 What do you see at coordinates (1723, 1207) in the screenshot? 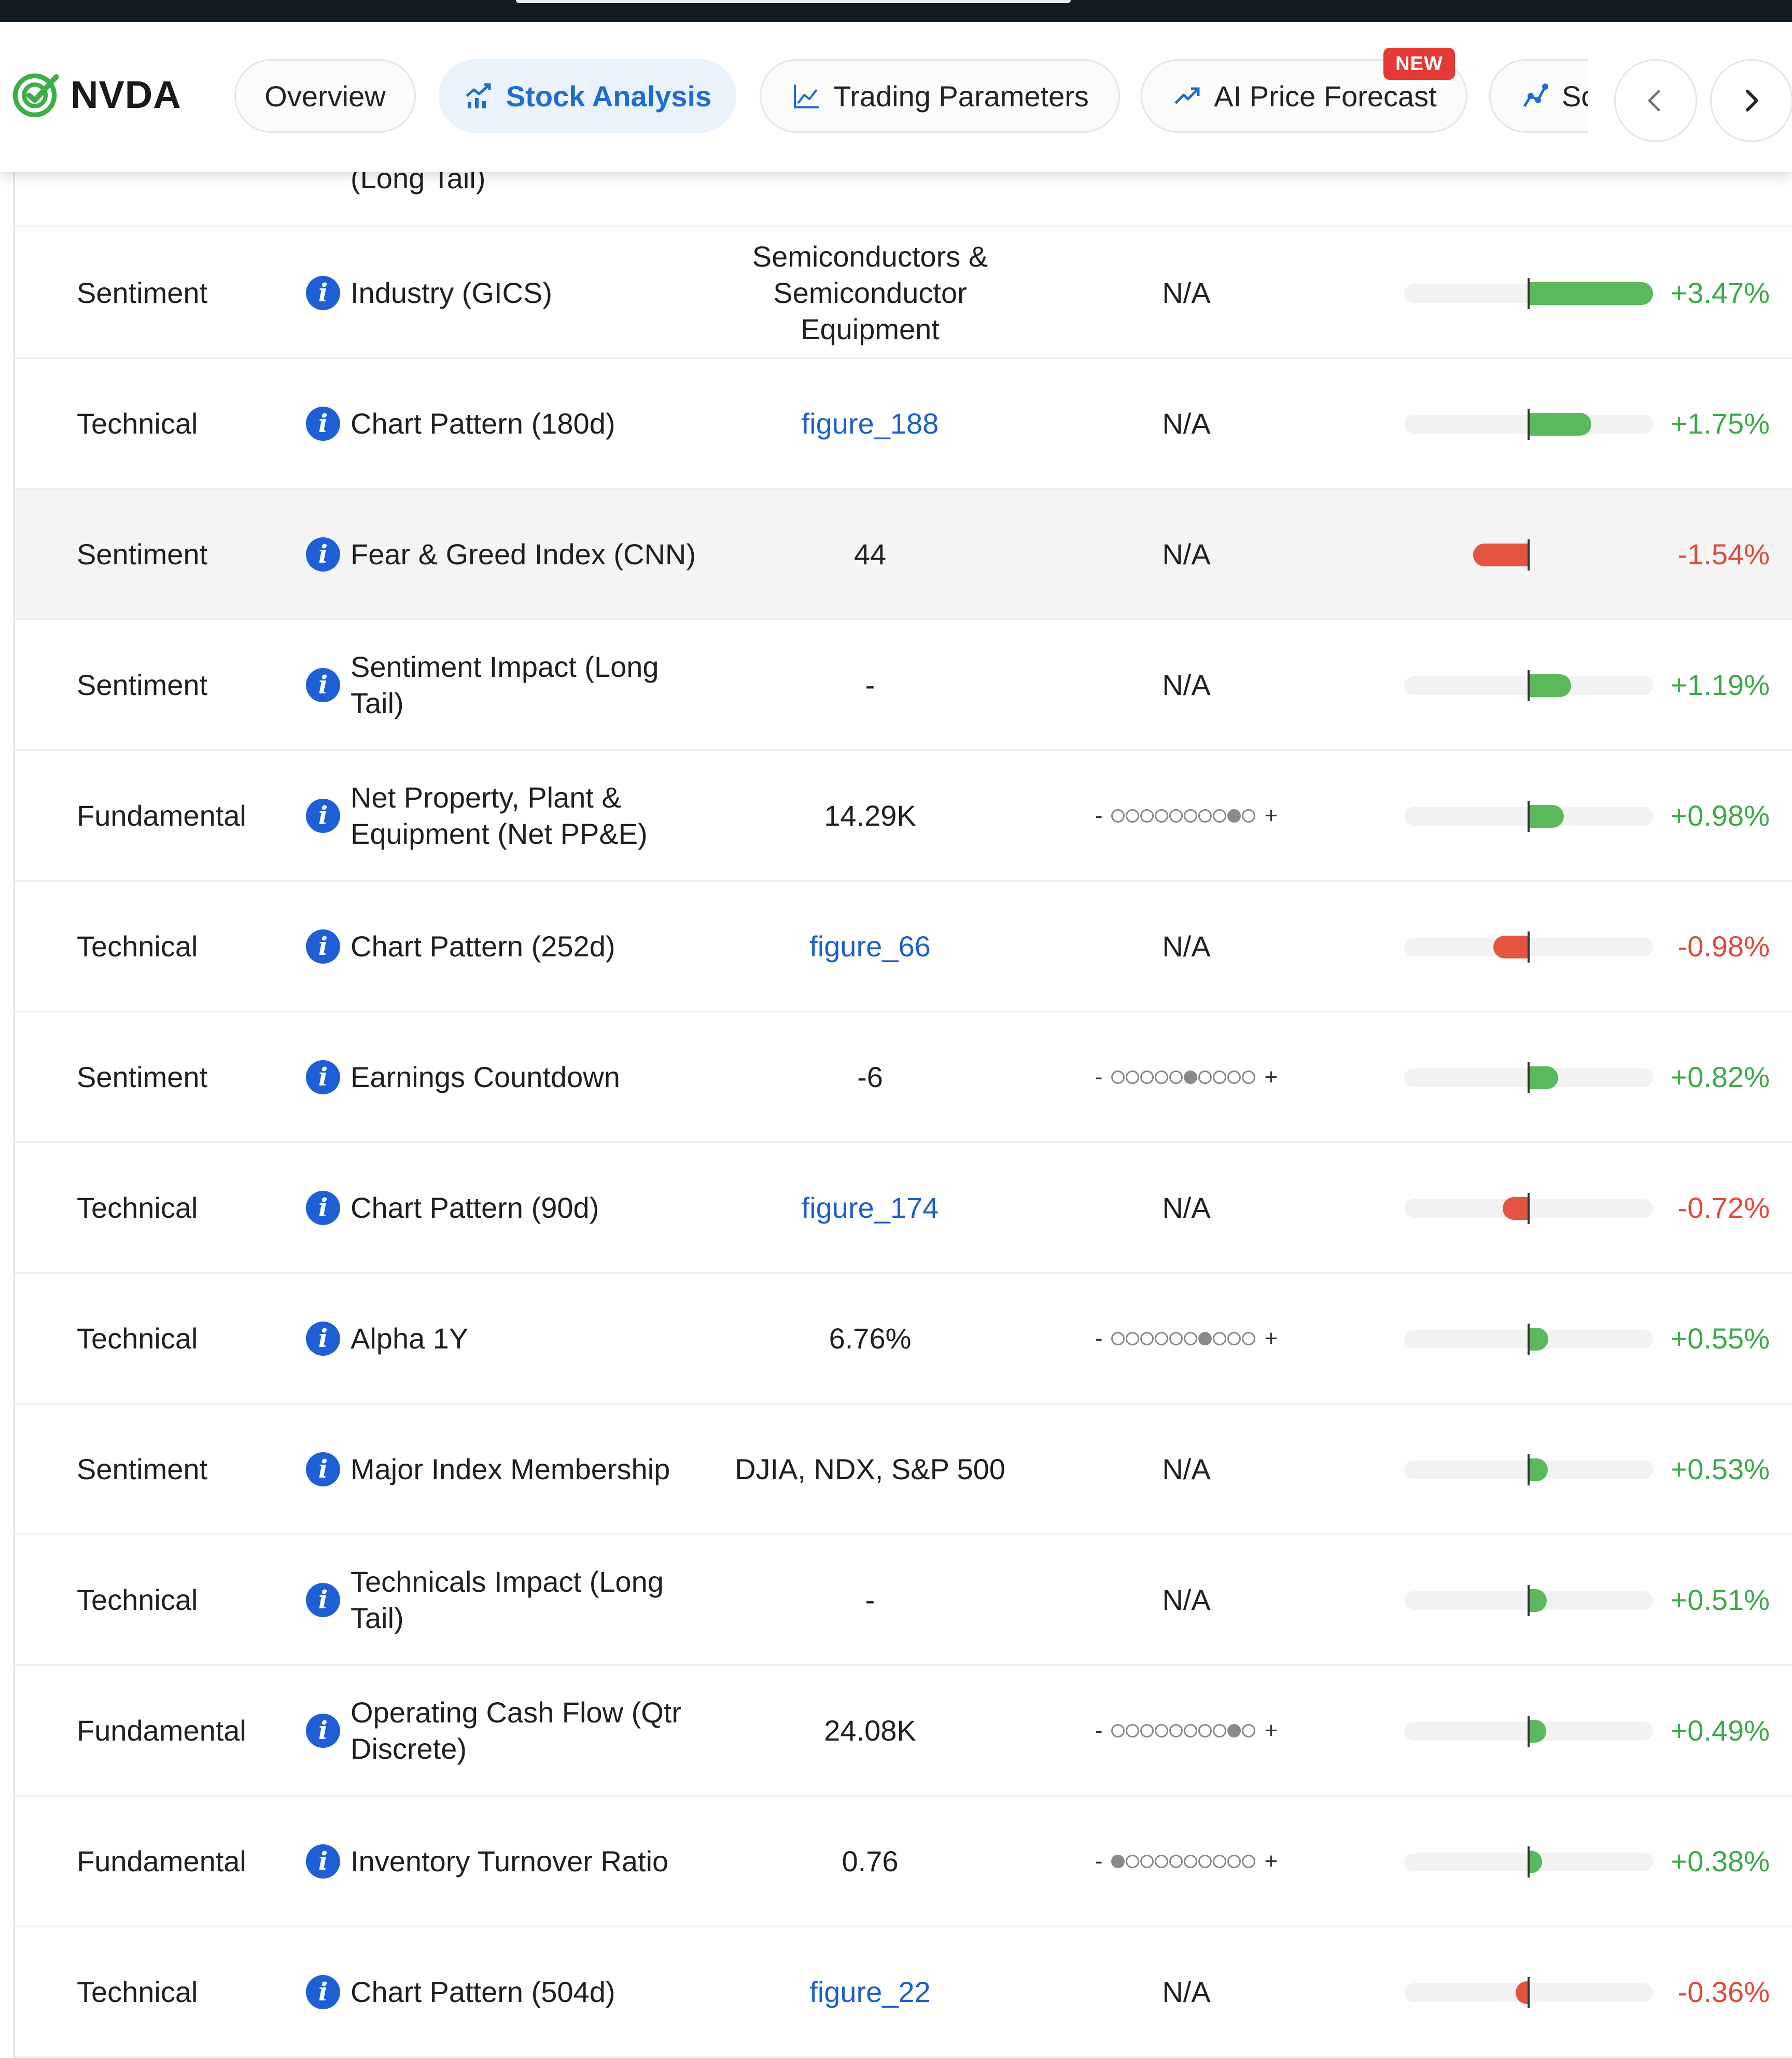
I see `impact-percent: -0.72%` at bounding box center [1723, 1207].